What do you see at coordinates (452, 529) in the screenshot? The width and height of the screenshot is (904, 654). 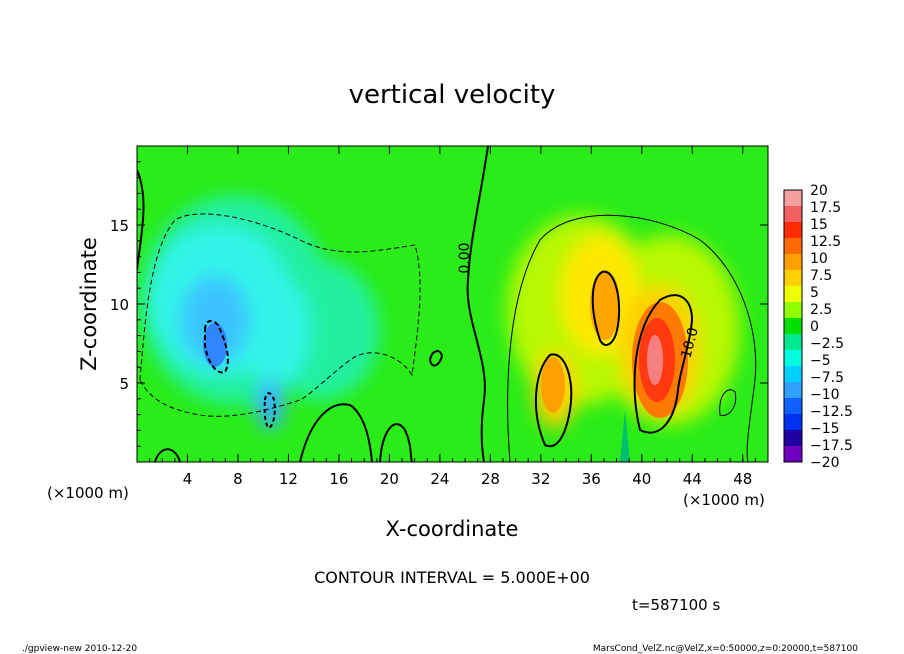 I see `x-axis-label: X-coordinate` at bounding box center [452, 529].